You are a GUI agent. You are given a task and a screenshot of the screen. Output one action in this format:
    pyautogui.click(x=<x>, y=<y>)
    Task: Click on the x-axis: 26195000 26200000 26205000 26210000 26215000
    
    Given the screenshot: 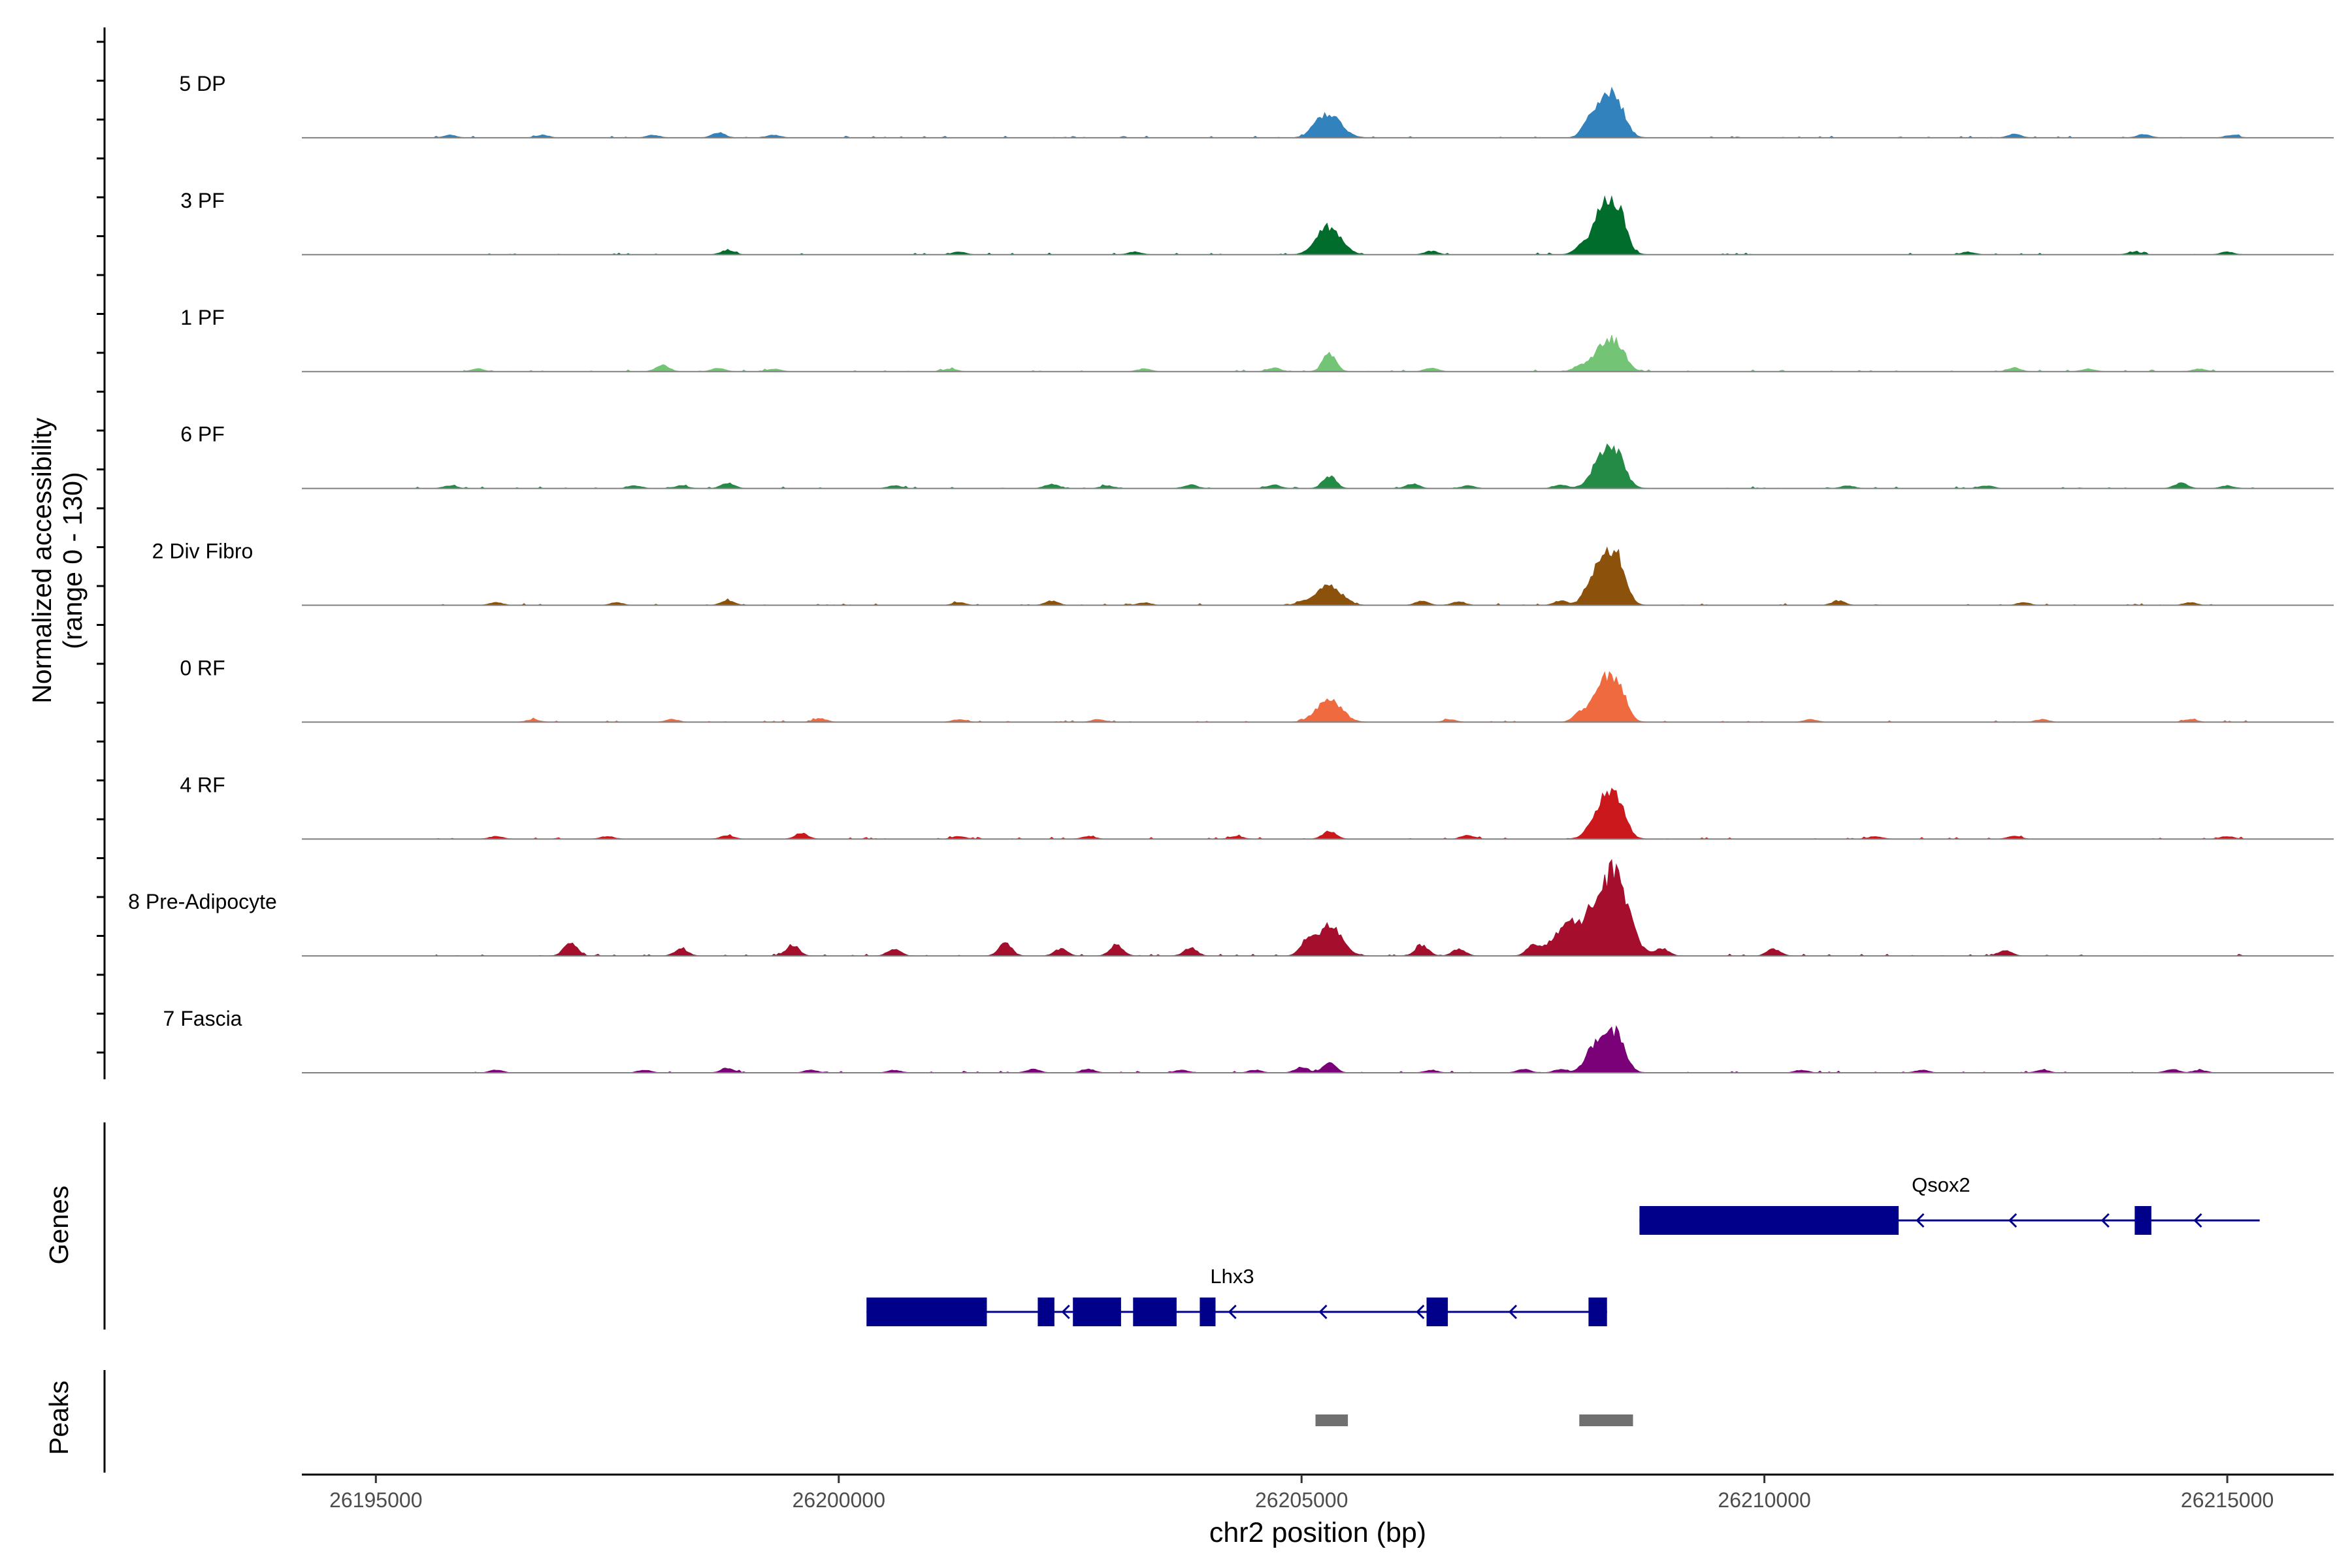 What is the action you would take?
    pyautogui.click(x=1318, y=1492)
    